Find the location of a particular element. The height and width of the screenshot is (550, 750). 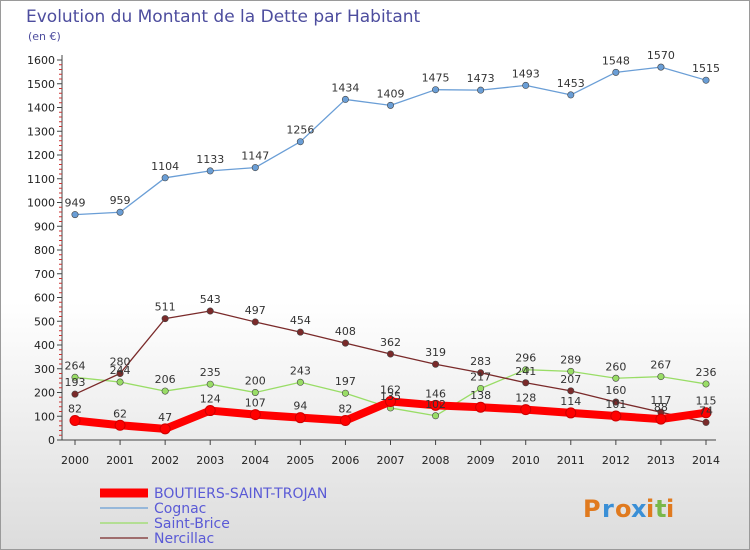

data-label: 47 is located at coordinates (165, 417).